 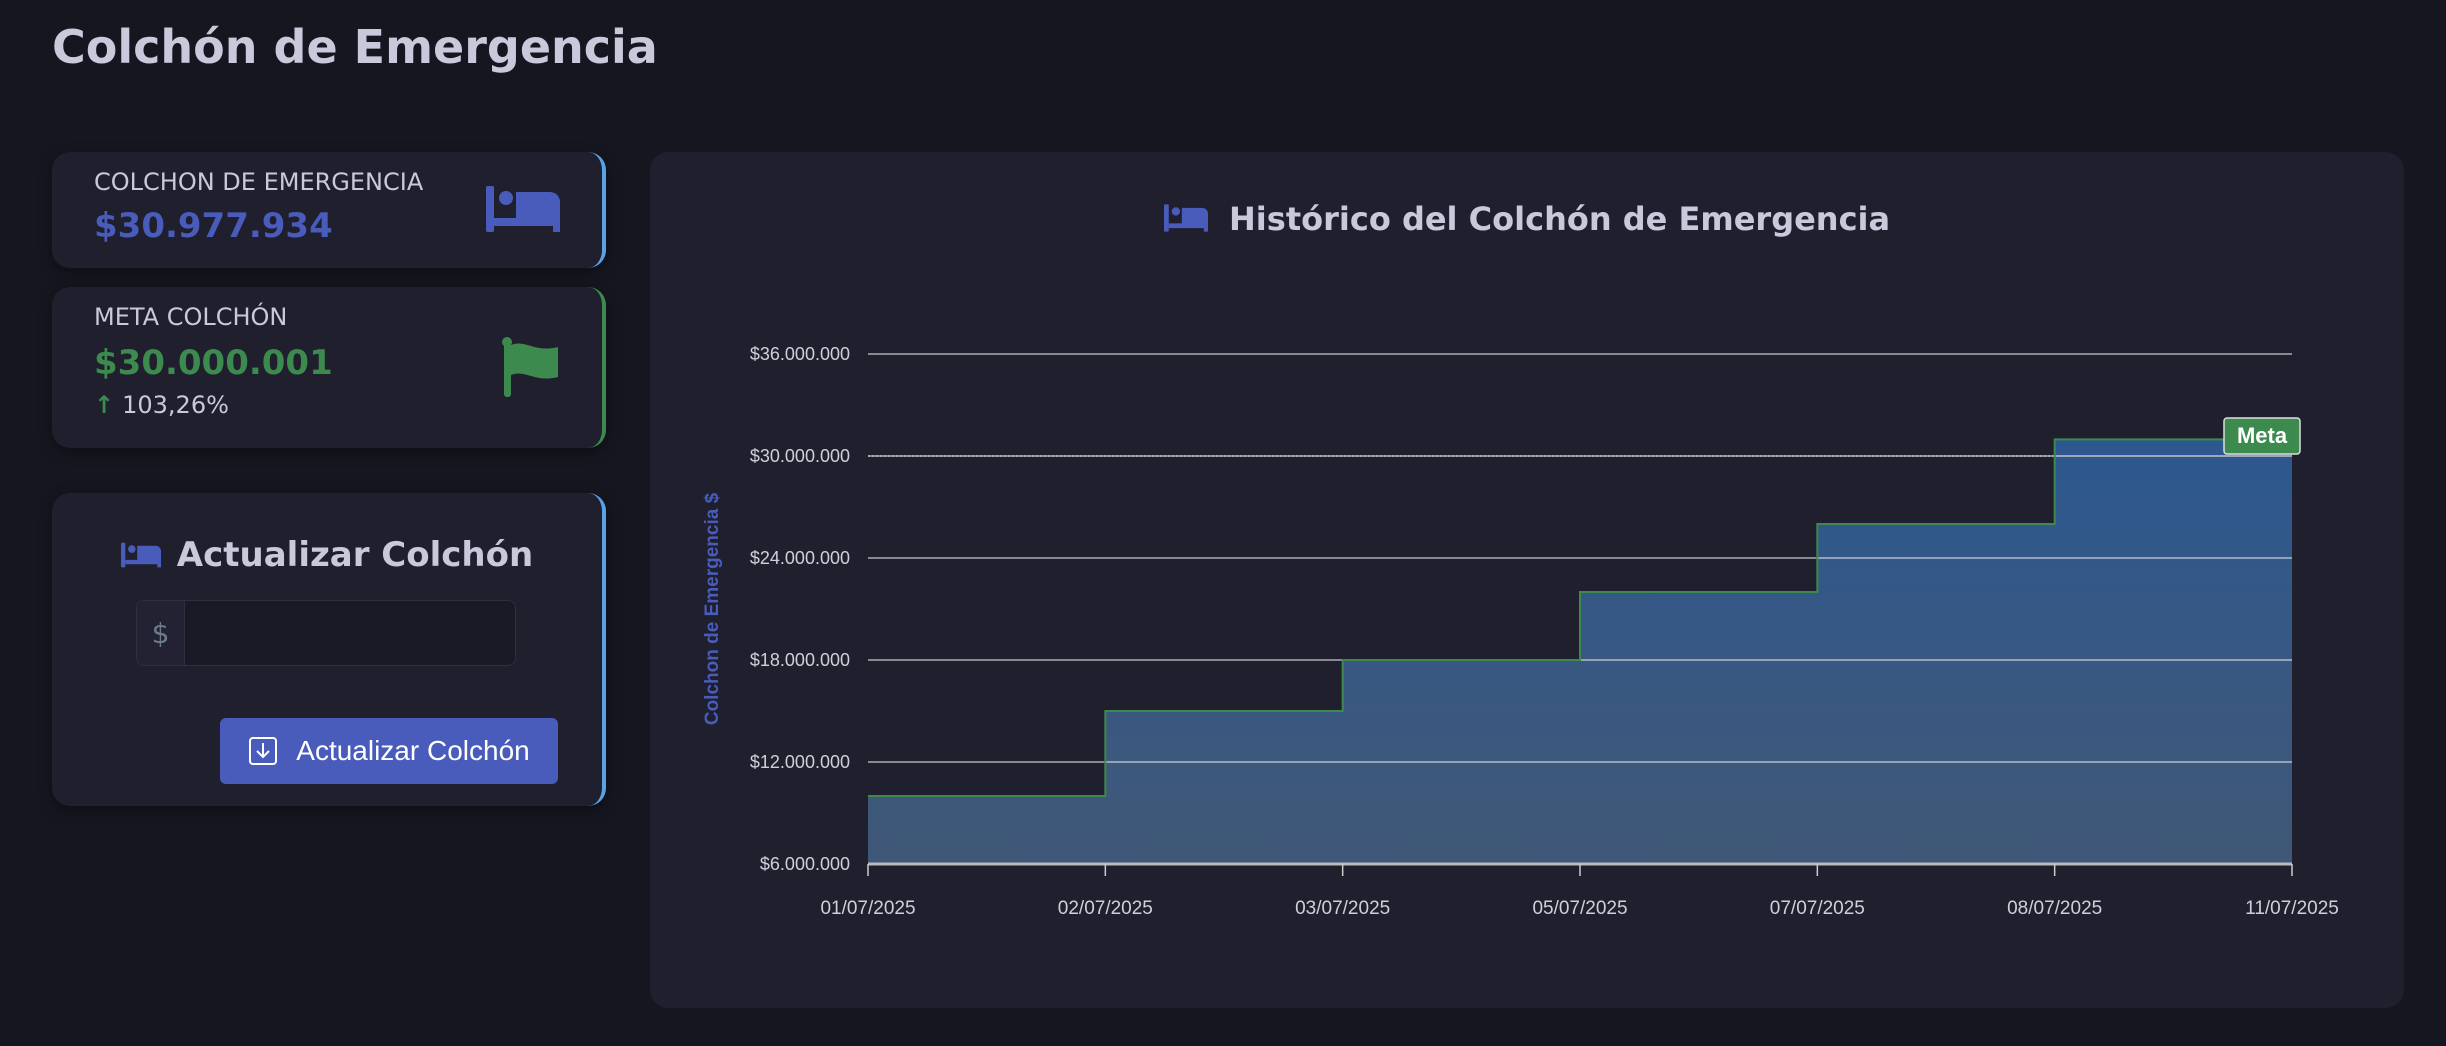 What do you see at coordinates (104, 405) in the screenshot?
I see `arrow-up-icon: ↑` at bounding box center [104, 405].